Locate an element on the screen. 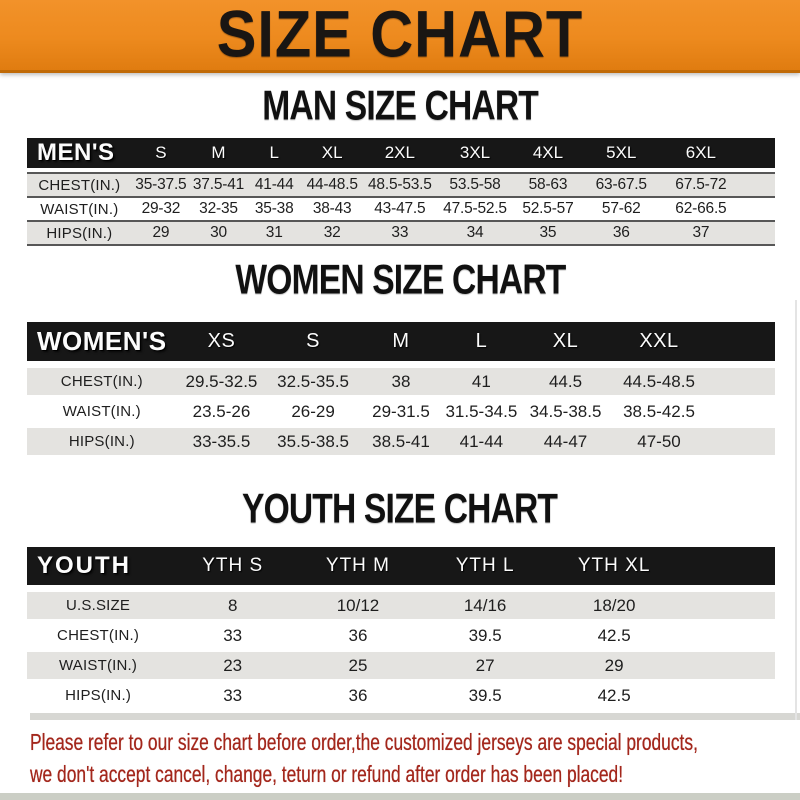 The width and height of the screenshot is (800, 800). size-value: 34 is located at coordinates (475, 233).